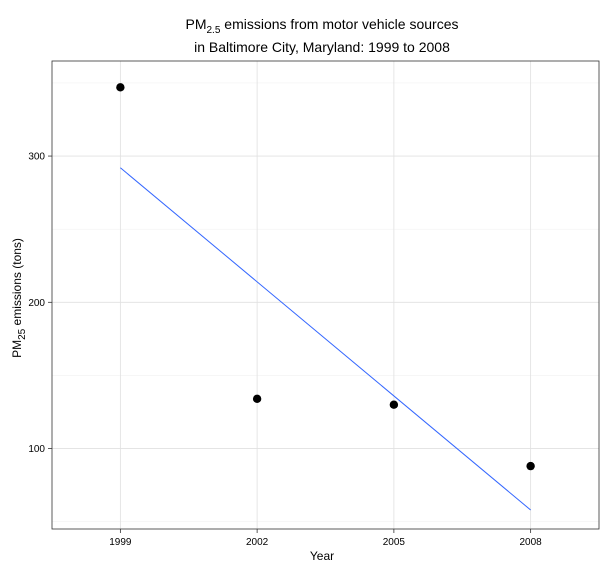 Image resolution: width=610 pixels, height=570 pixels. I want to click on title-pm: PM, so click(196, 24).